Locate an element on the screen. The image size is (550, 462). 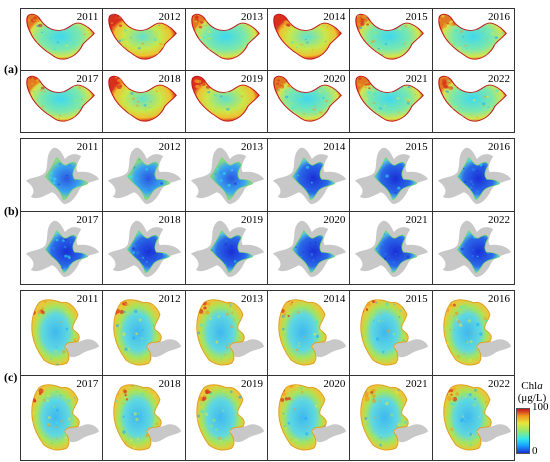
year-label: 2020 is located at coordinates (334, 384).